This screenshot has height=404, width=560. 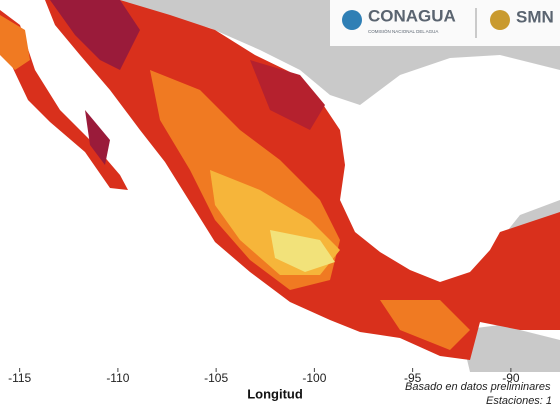 I want to click on x-tick-label: -95, so click(x=413, y=378).